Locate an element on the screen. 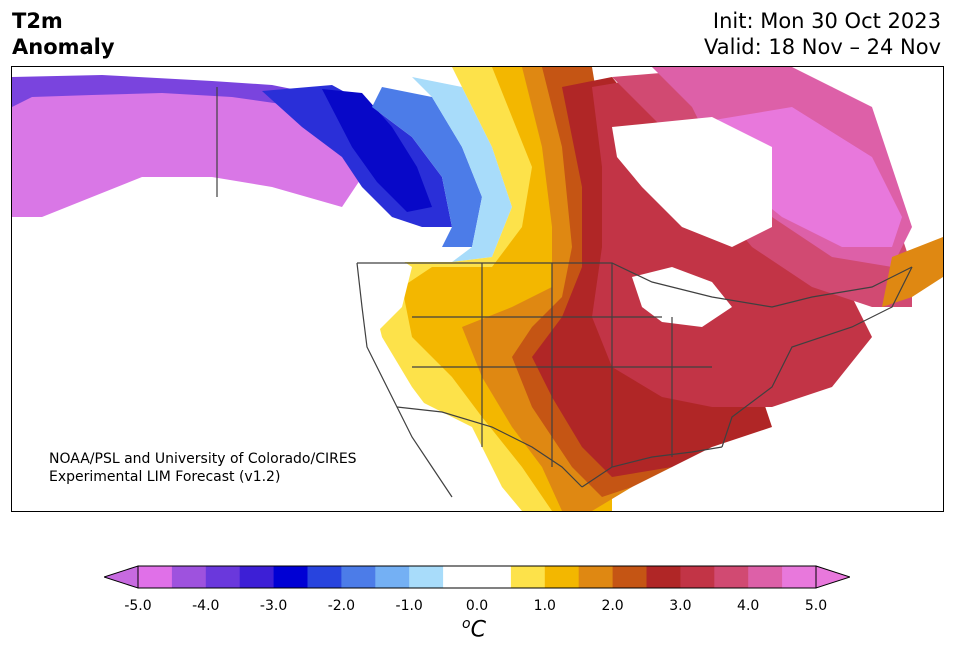 The width and height of the screenshot is (953, 656). colorbar is located at coordinates (477, 577).